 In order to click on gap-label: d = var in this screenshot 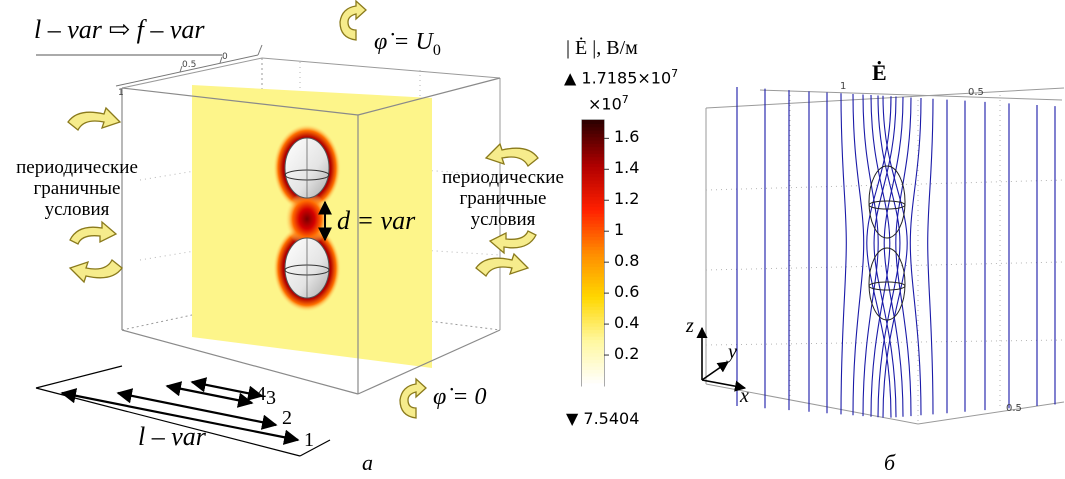, I will do `click(376, 220)`.